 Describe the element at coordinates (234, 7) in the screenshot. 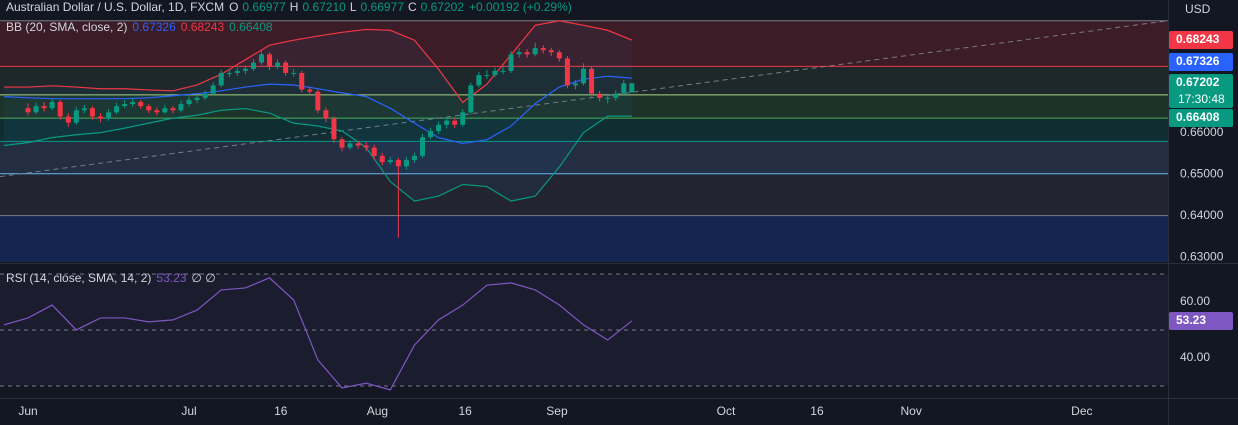

I see `ohlc-key: O` at that location.